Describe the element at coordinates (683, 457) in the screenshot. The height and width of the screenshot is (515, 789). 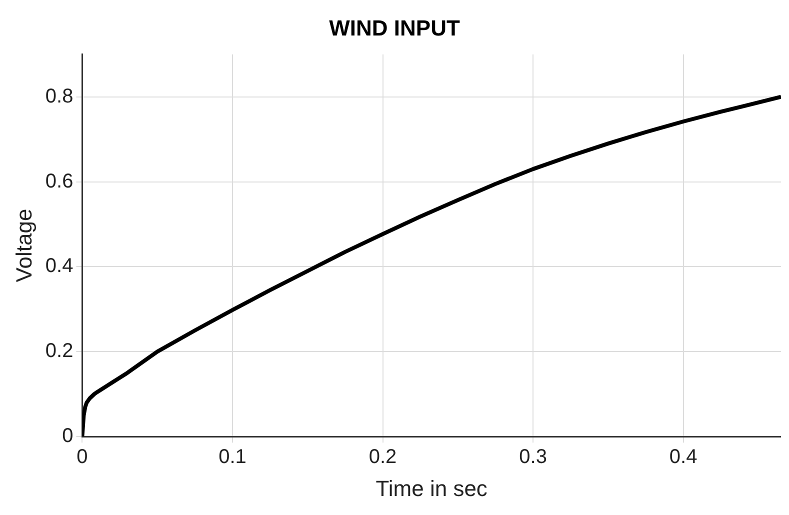
I see `x-tick-label: 0.4` at that location.